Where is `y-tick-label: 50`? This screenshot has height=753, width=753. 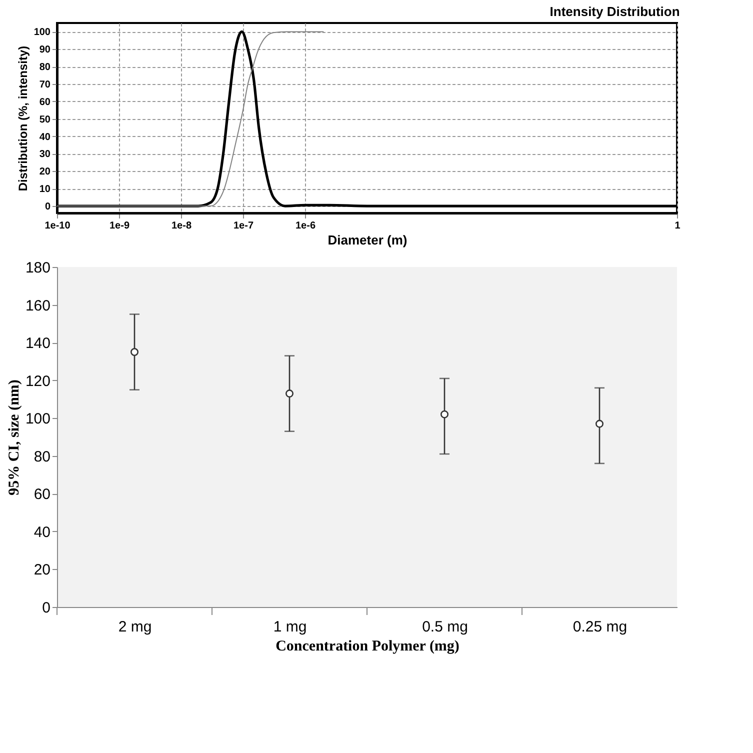 y-tick-label: 50 is located at coordinates (45, 120).